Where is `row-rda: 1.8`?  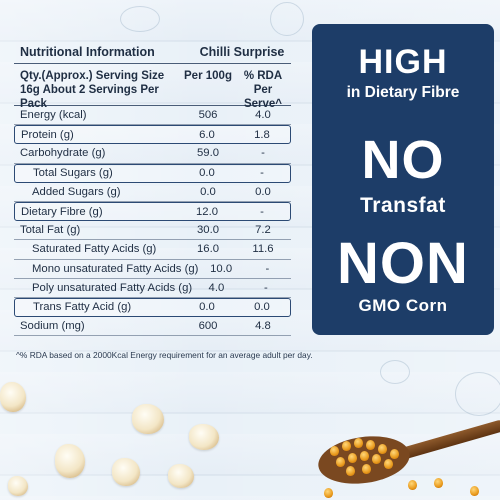
row-rda: 1.8 is located at coordinates (262, 134).